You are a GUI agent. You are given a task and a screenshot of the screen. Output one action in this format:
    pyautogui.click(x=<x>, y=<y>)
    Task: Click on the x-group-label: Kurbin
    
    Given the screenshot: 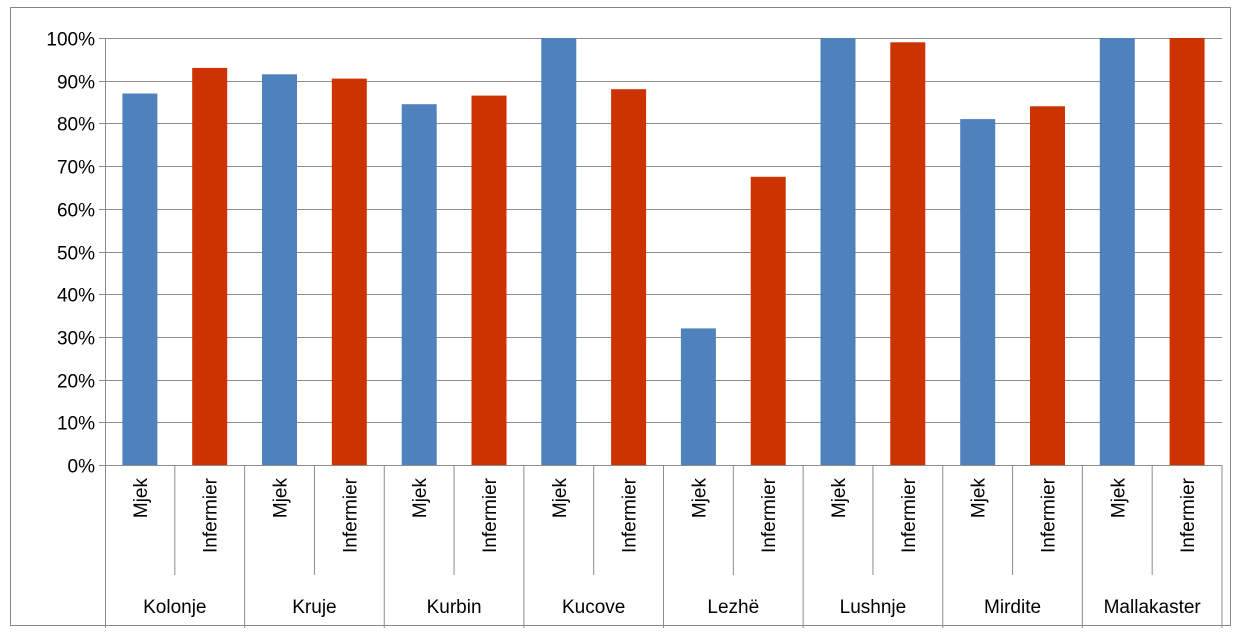 What is the action you would take?
    pyautogui.click(x=454, y=607)
    